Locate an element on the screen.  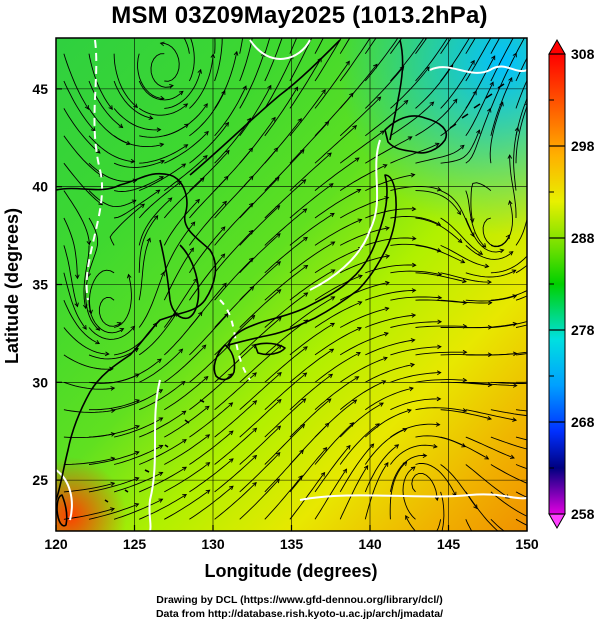
y-tick-label: 25 is located at coordinates (40, 480).